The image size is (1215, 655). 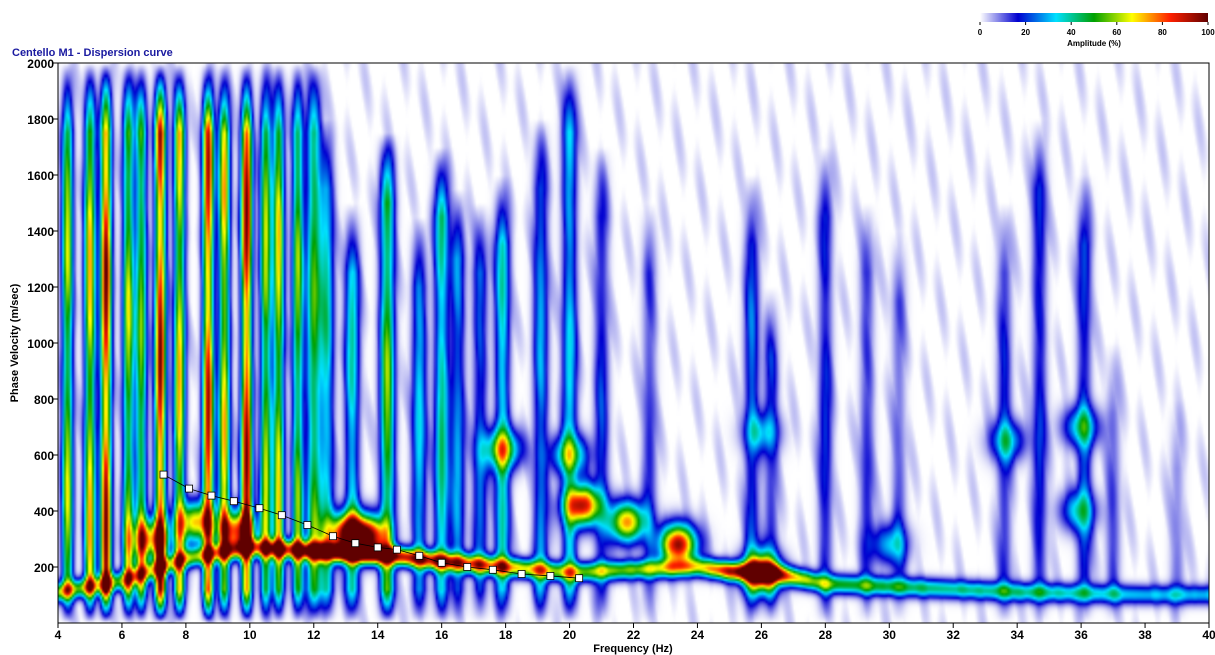 What do you see at coordinates (378, 635) in the screenshot?
I see `x-tick-label: 14` at bounding box center [378, 635].